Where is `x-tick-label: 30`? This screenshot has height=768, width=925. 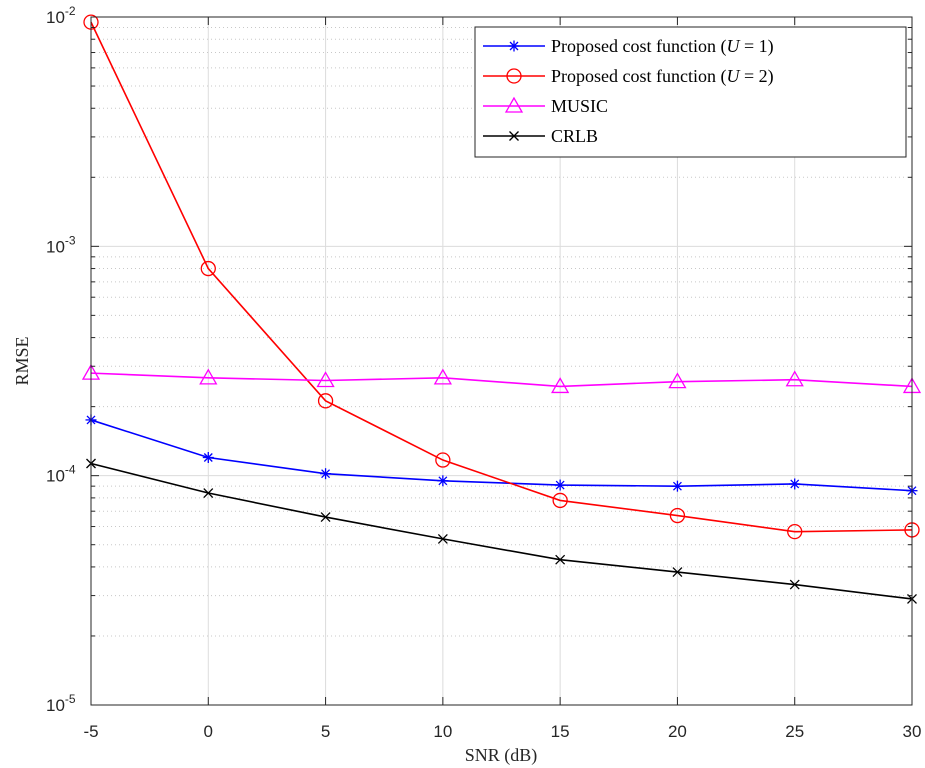
x-tick-label: 30 is located at coordinates (912, 731).